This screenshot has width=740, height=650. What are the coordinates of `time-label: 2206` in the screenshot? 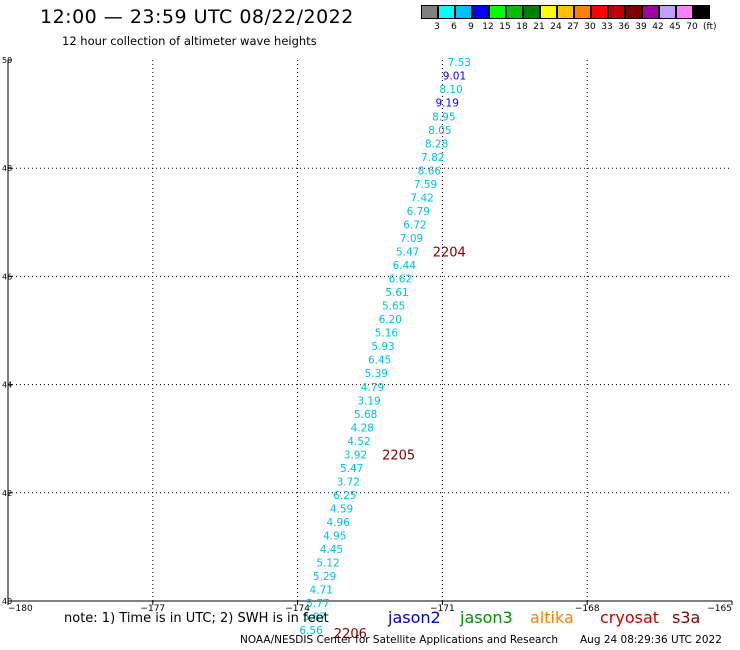 It's located at (350, 634).